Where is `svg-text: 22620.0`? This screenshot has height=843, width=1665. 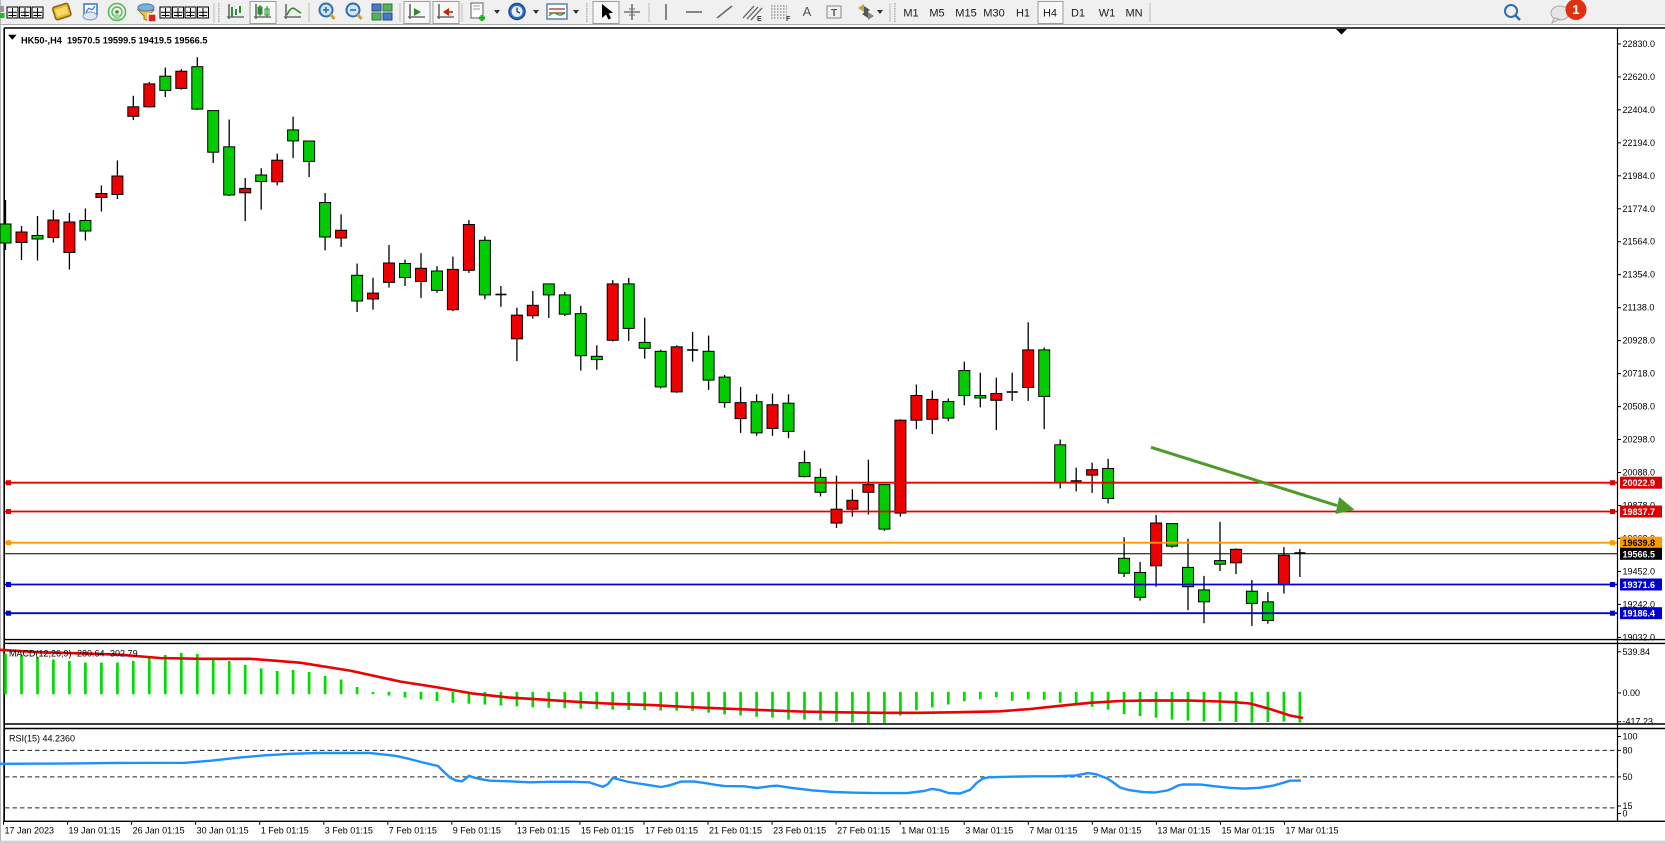
svg-text: 22620.0 is located at coordinates (1639, 77).